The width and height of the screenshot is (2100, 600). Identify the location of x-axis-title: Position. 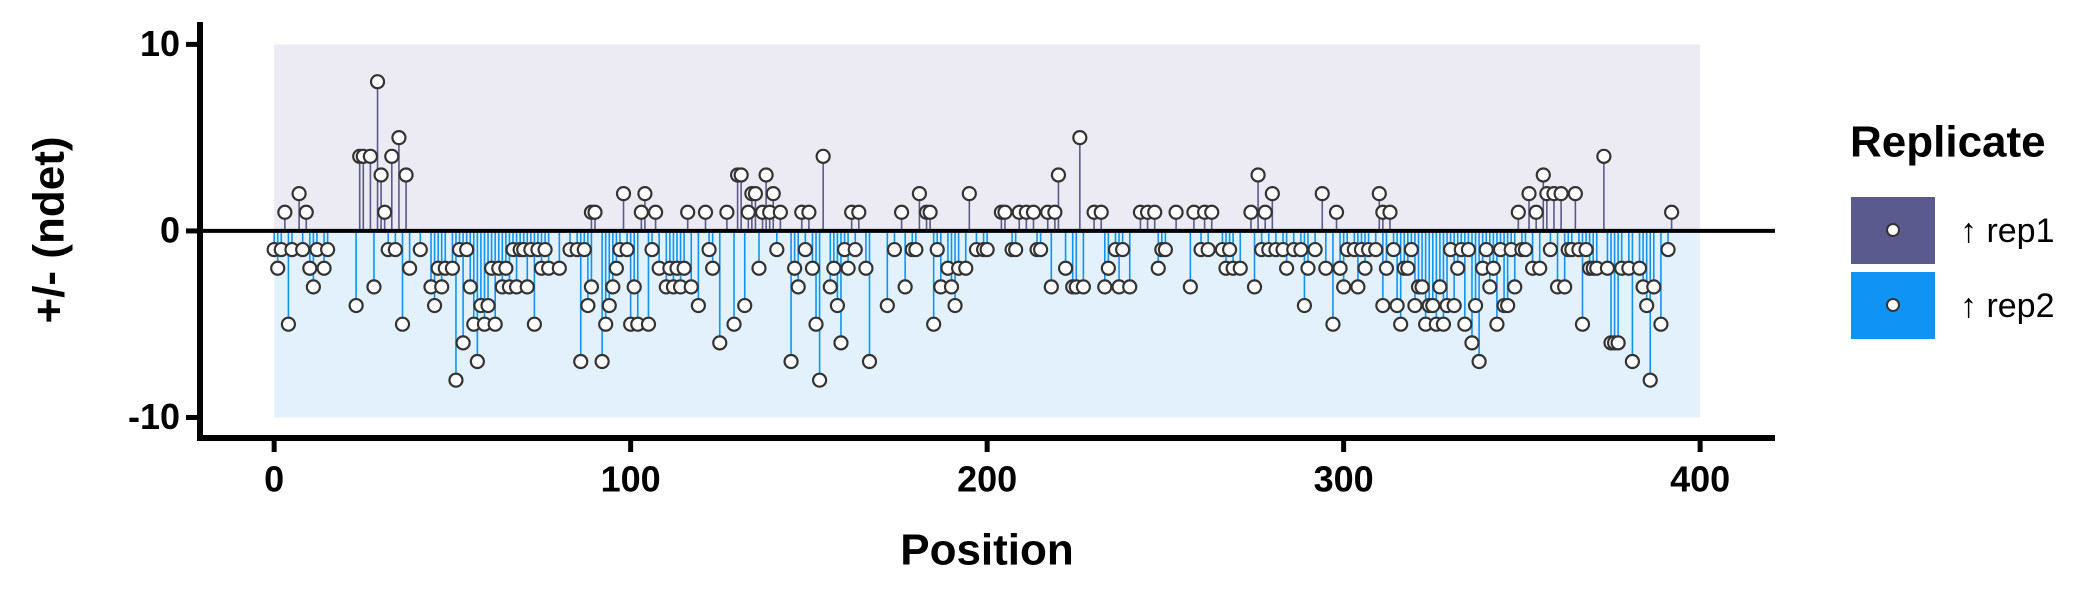
(987, 550).